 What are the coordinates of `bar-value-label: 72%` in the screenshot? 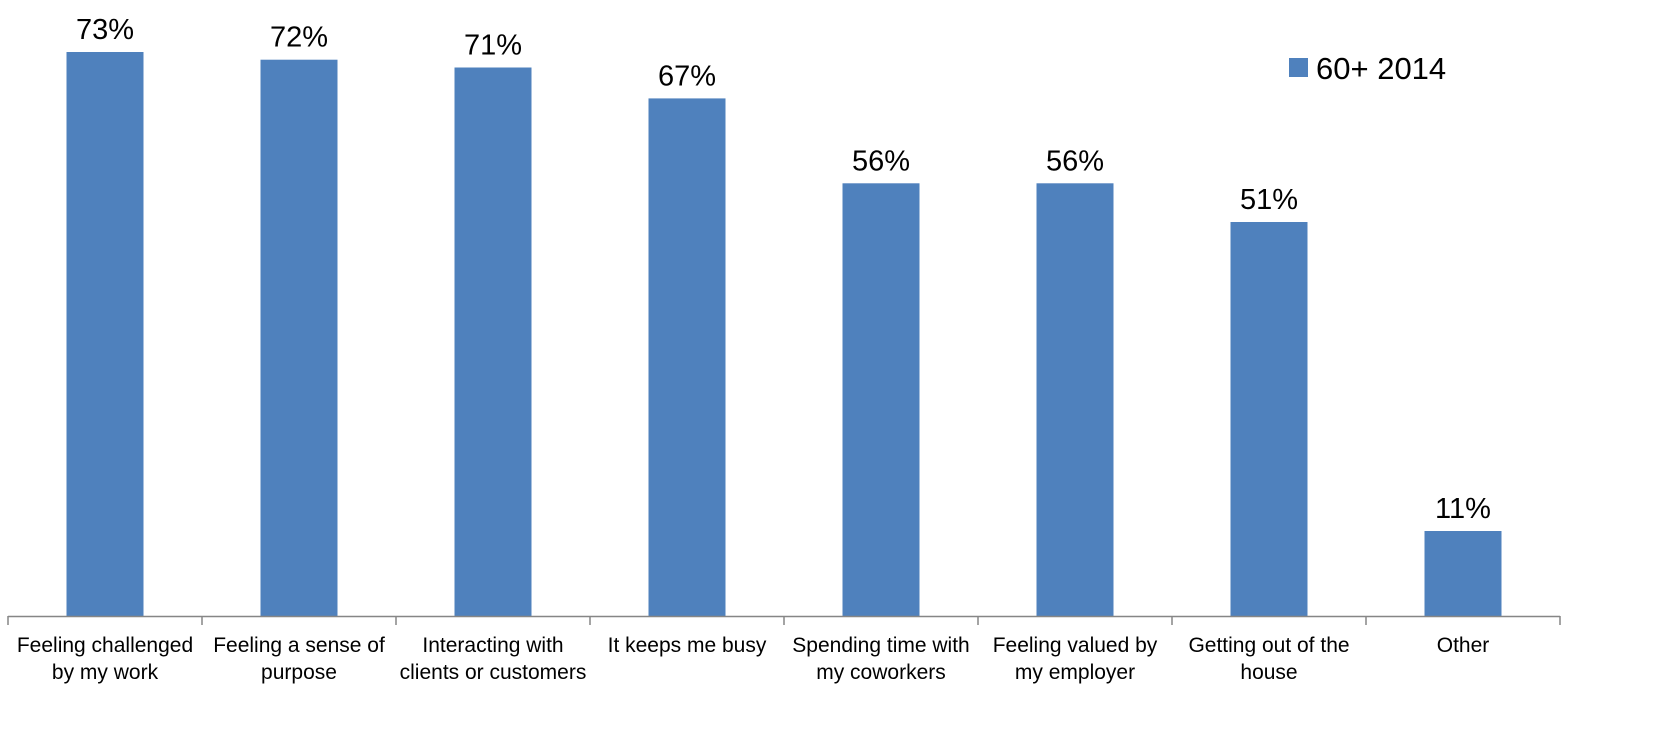 It's located at (299, 38).